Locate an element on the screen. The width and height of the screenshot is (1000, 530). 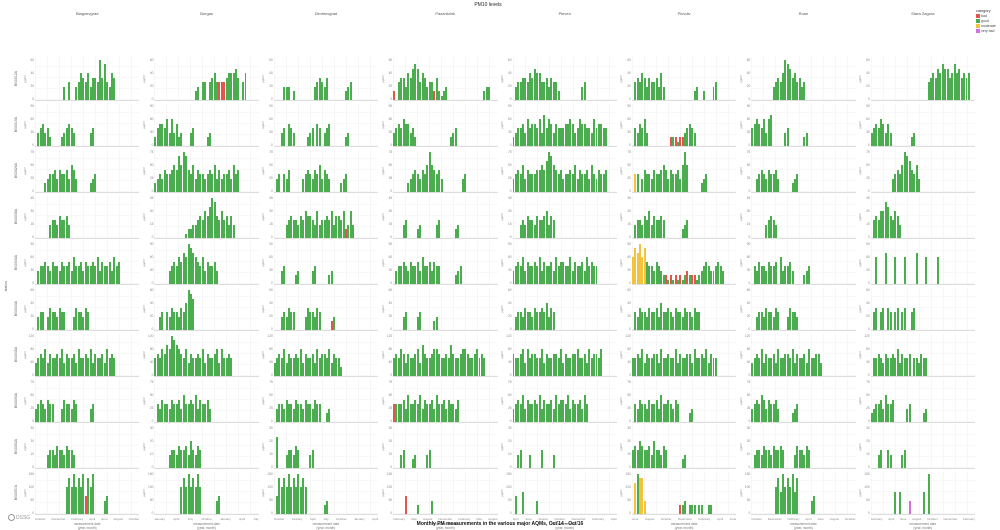
legend-item-moderate: moderate is located at coordinates (987, 26).